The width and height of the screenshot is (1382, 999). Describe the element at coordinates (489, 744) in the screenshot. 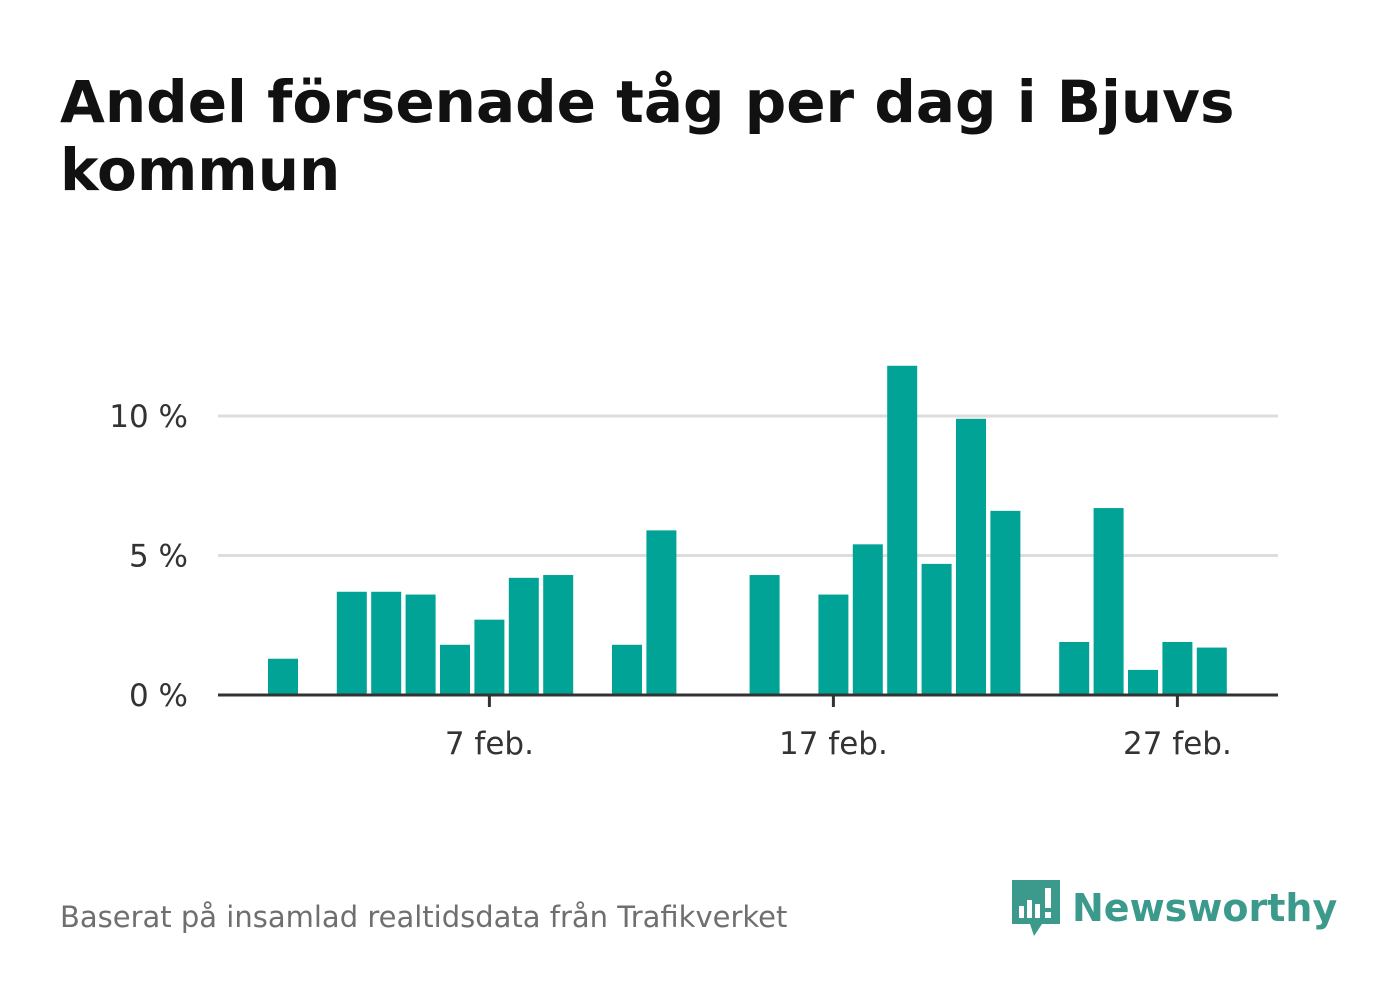

I see `x-tick-label: 7 feb.` at that location.